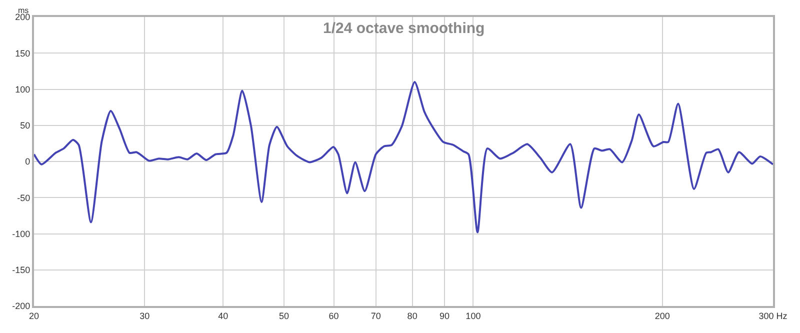 The width and height of the screenshot is (800, 333). Describe the element at coordinates (223, 315) in the screenshot. I see `x-tick-label: 40` at that location.